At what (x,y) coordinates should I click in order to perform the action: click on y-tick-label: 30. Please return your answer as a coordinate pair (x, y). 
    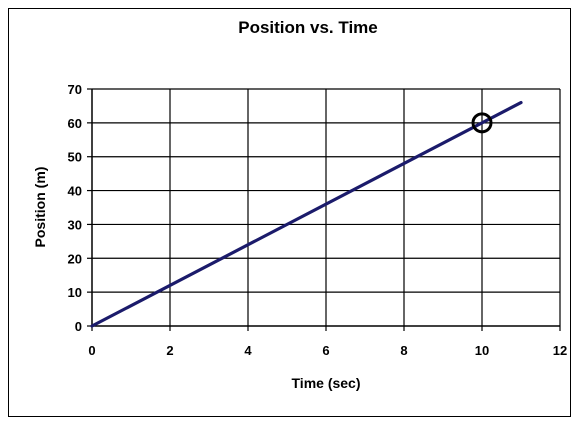
    Looking at the image, I should click on (75, 224).